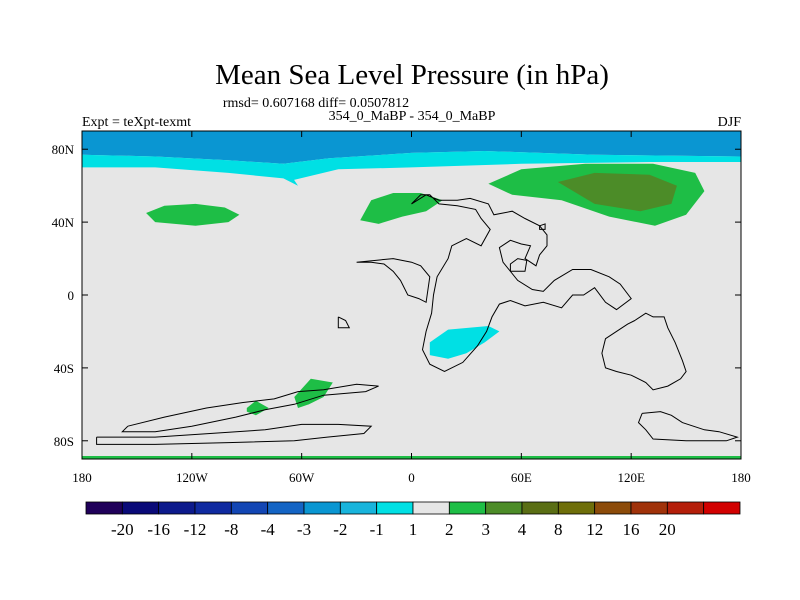 Image resolution: width=800 pixels, height=600 pixels. Describe the element at coordinates (158, 529) in the screenshot. I see `colorbar-label: -16` at that location.